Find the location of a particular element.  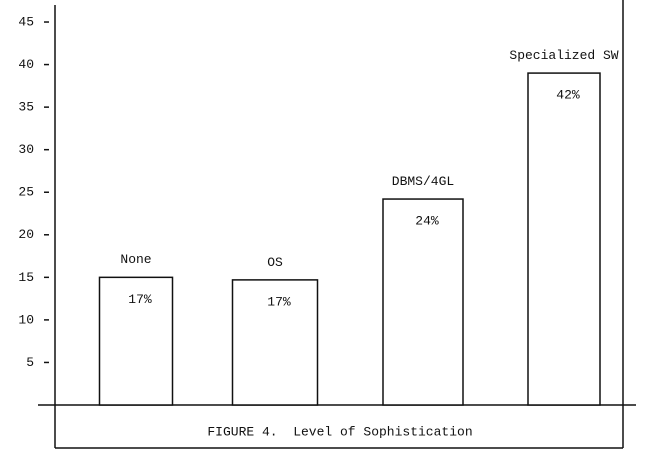

category-label: OS is located at coordinates (275, 262).